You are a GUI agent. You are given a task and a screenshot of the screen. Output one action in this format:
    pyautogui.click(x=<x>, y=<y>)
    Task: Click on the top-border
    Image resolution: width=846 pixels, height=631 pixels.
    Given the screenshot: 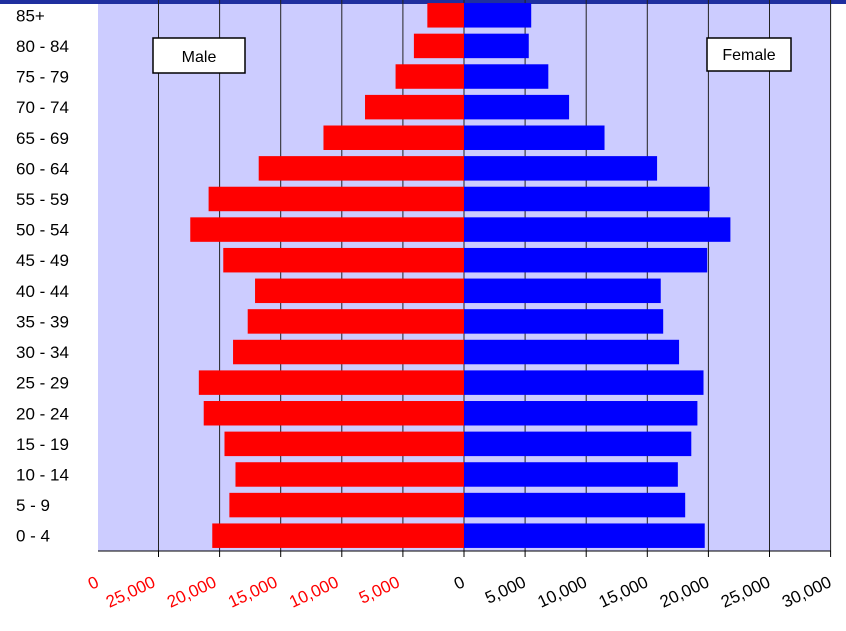 What is the action you would take?
    pyautogui.click(x=423, y=2)
    